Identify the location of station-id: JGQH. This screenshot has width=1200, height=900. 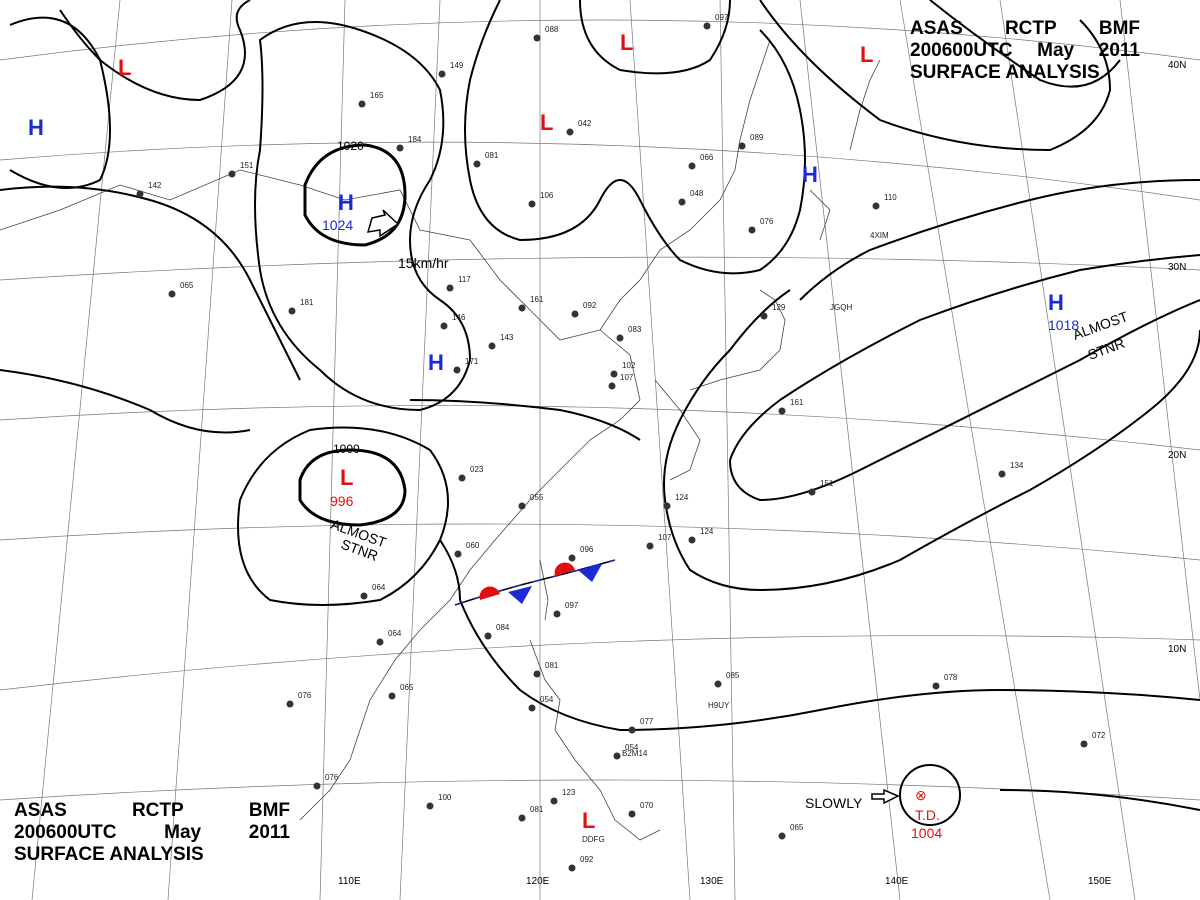
(841, 307).